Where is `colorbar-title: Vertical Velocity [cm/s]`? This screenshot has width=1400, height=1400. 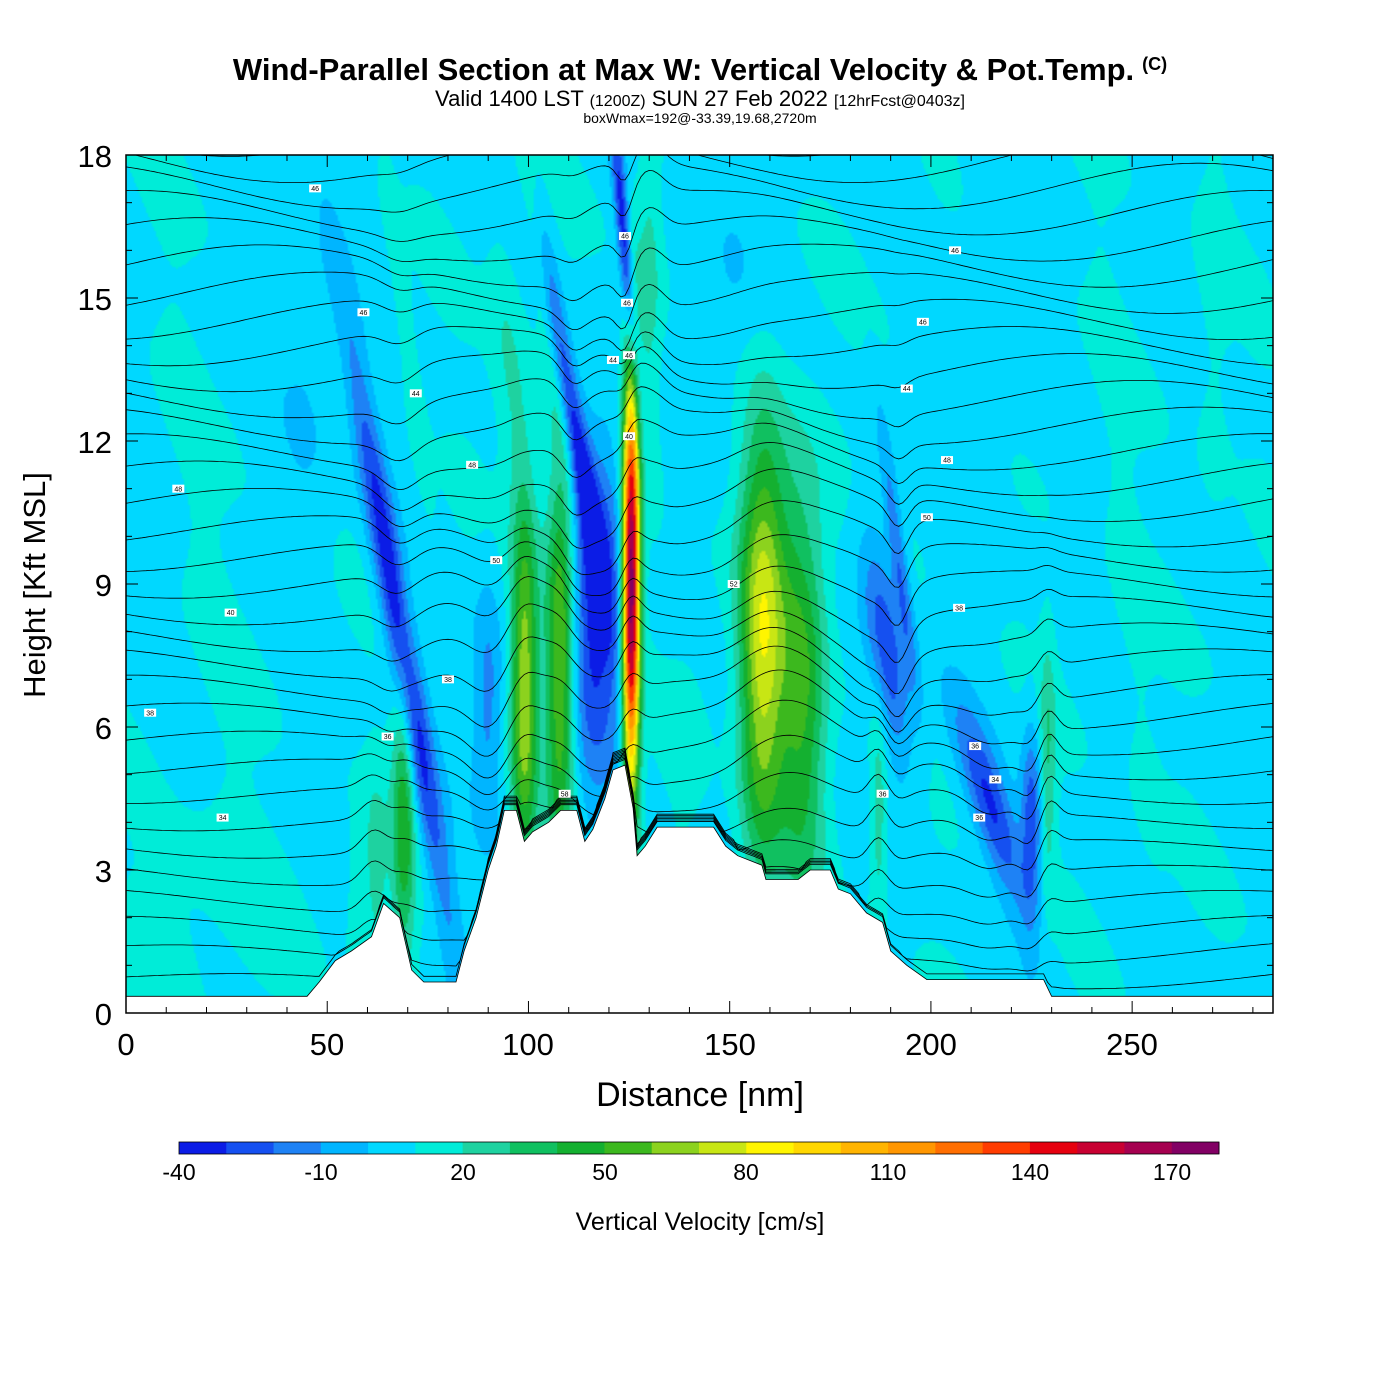
colorbar-title: Vertical Velocity [cm/s] is located at coordinates (700, 1222).